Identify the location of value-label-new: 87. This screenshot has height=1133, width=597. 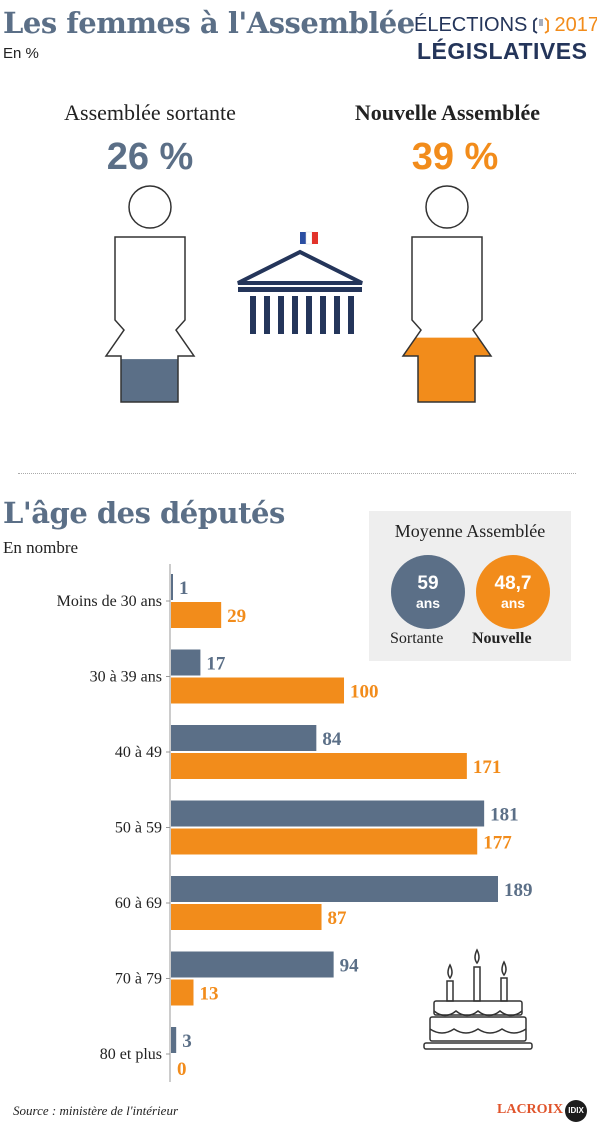
(338, 918).